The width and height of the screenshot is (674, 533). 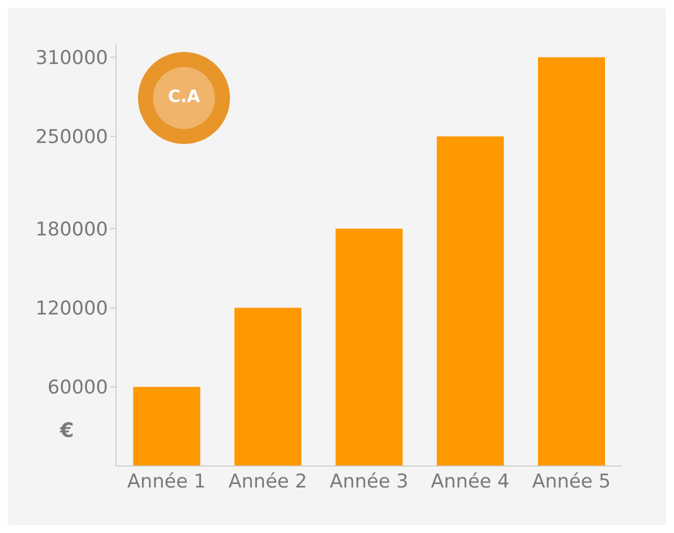 What do you see at coordinates (71, 137) in the screenshot?
I see `y-tick-label: 250000` at bounding box center [71, 137].